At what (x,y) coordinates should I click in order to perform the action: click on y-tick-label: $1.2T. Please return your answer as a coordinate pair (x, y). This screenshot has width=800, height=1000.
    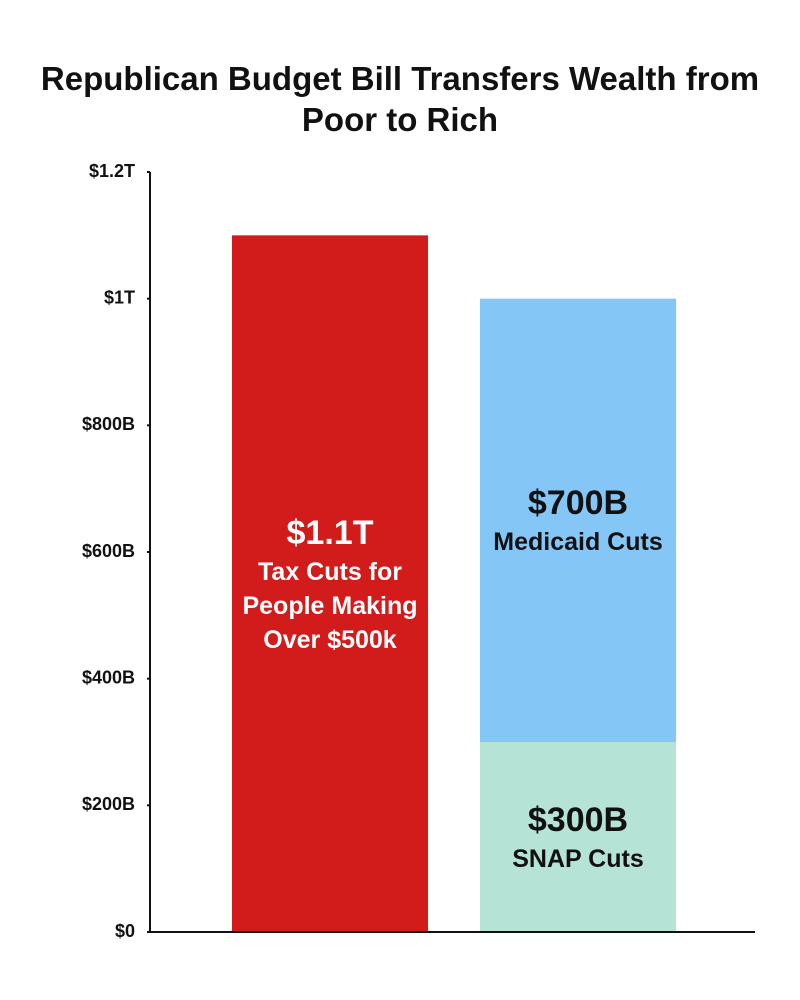
    Looking at the image, I should click on (112, 171).